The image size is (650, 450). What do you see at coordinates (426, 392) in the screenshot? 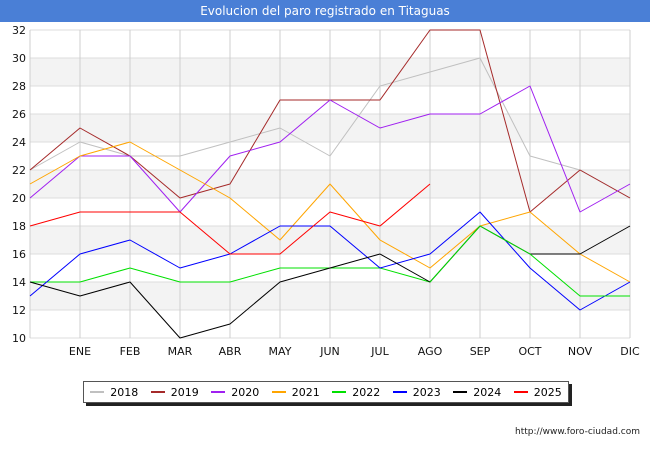
I see `legend-label: 2023` at bounding box center [426, 392].